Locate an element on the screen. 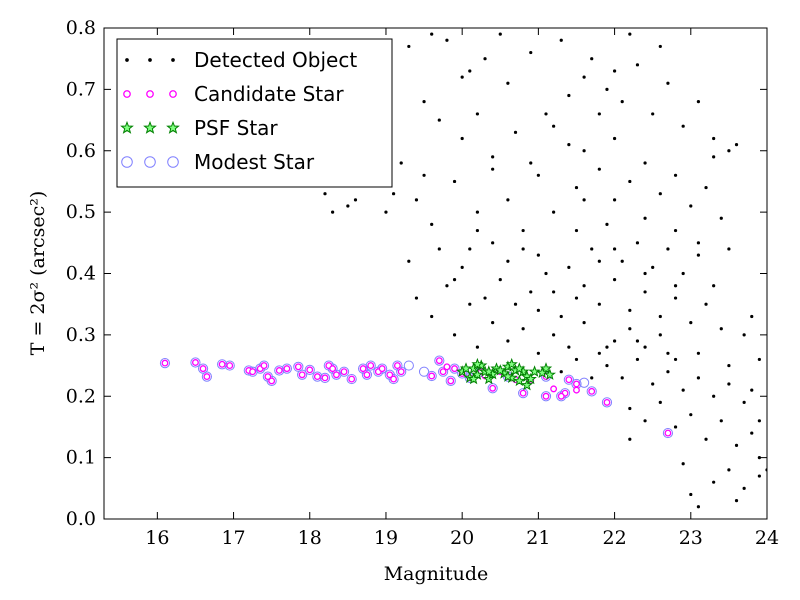 The image size is (800, 600). y-tick-label: 0.1 is located at coordinates (81, 458).